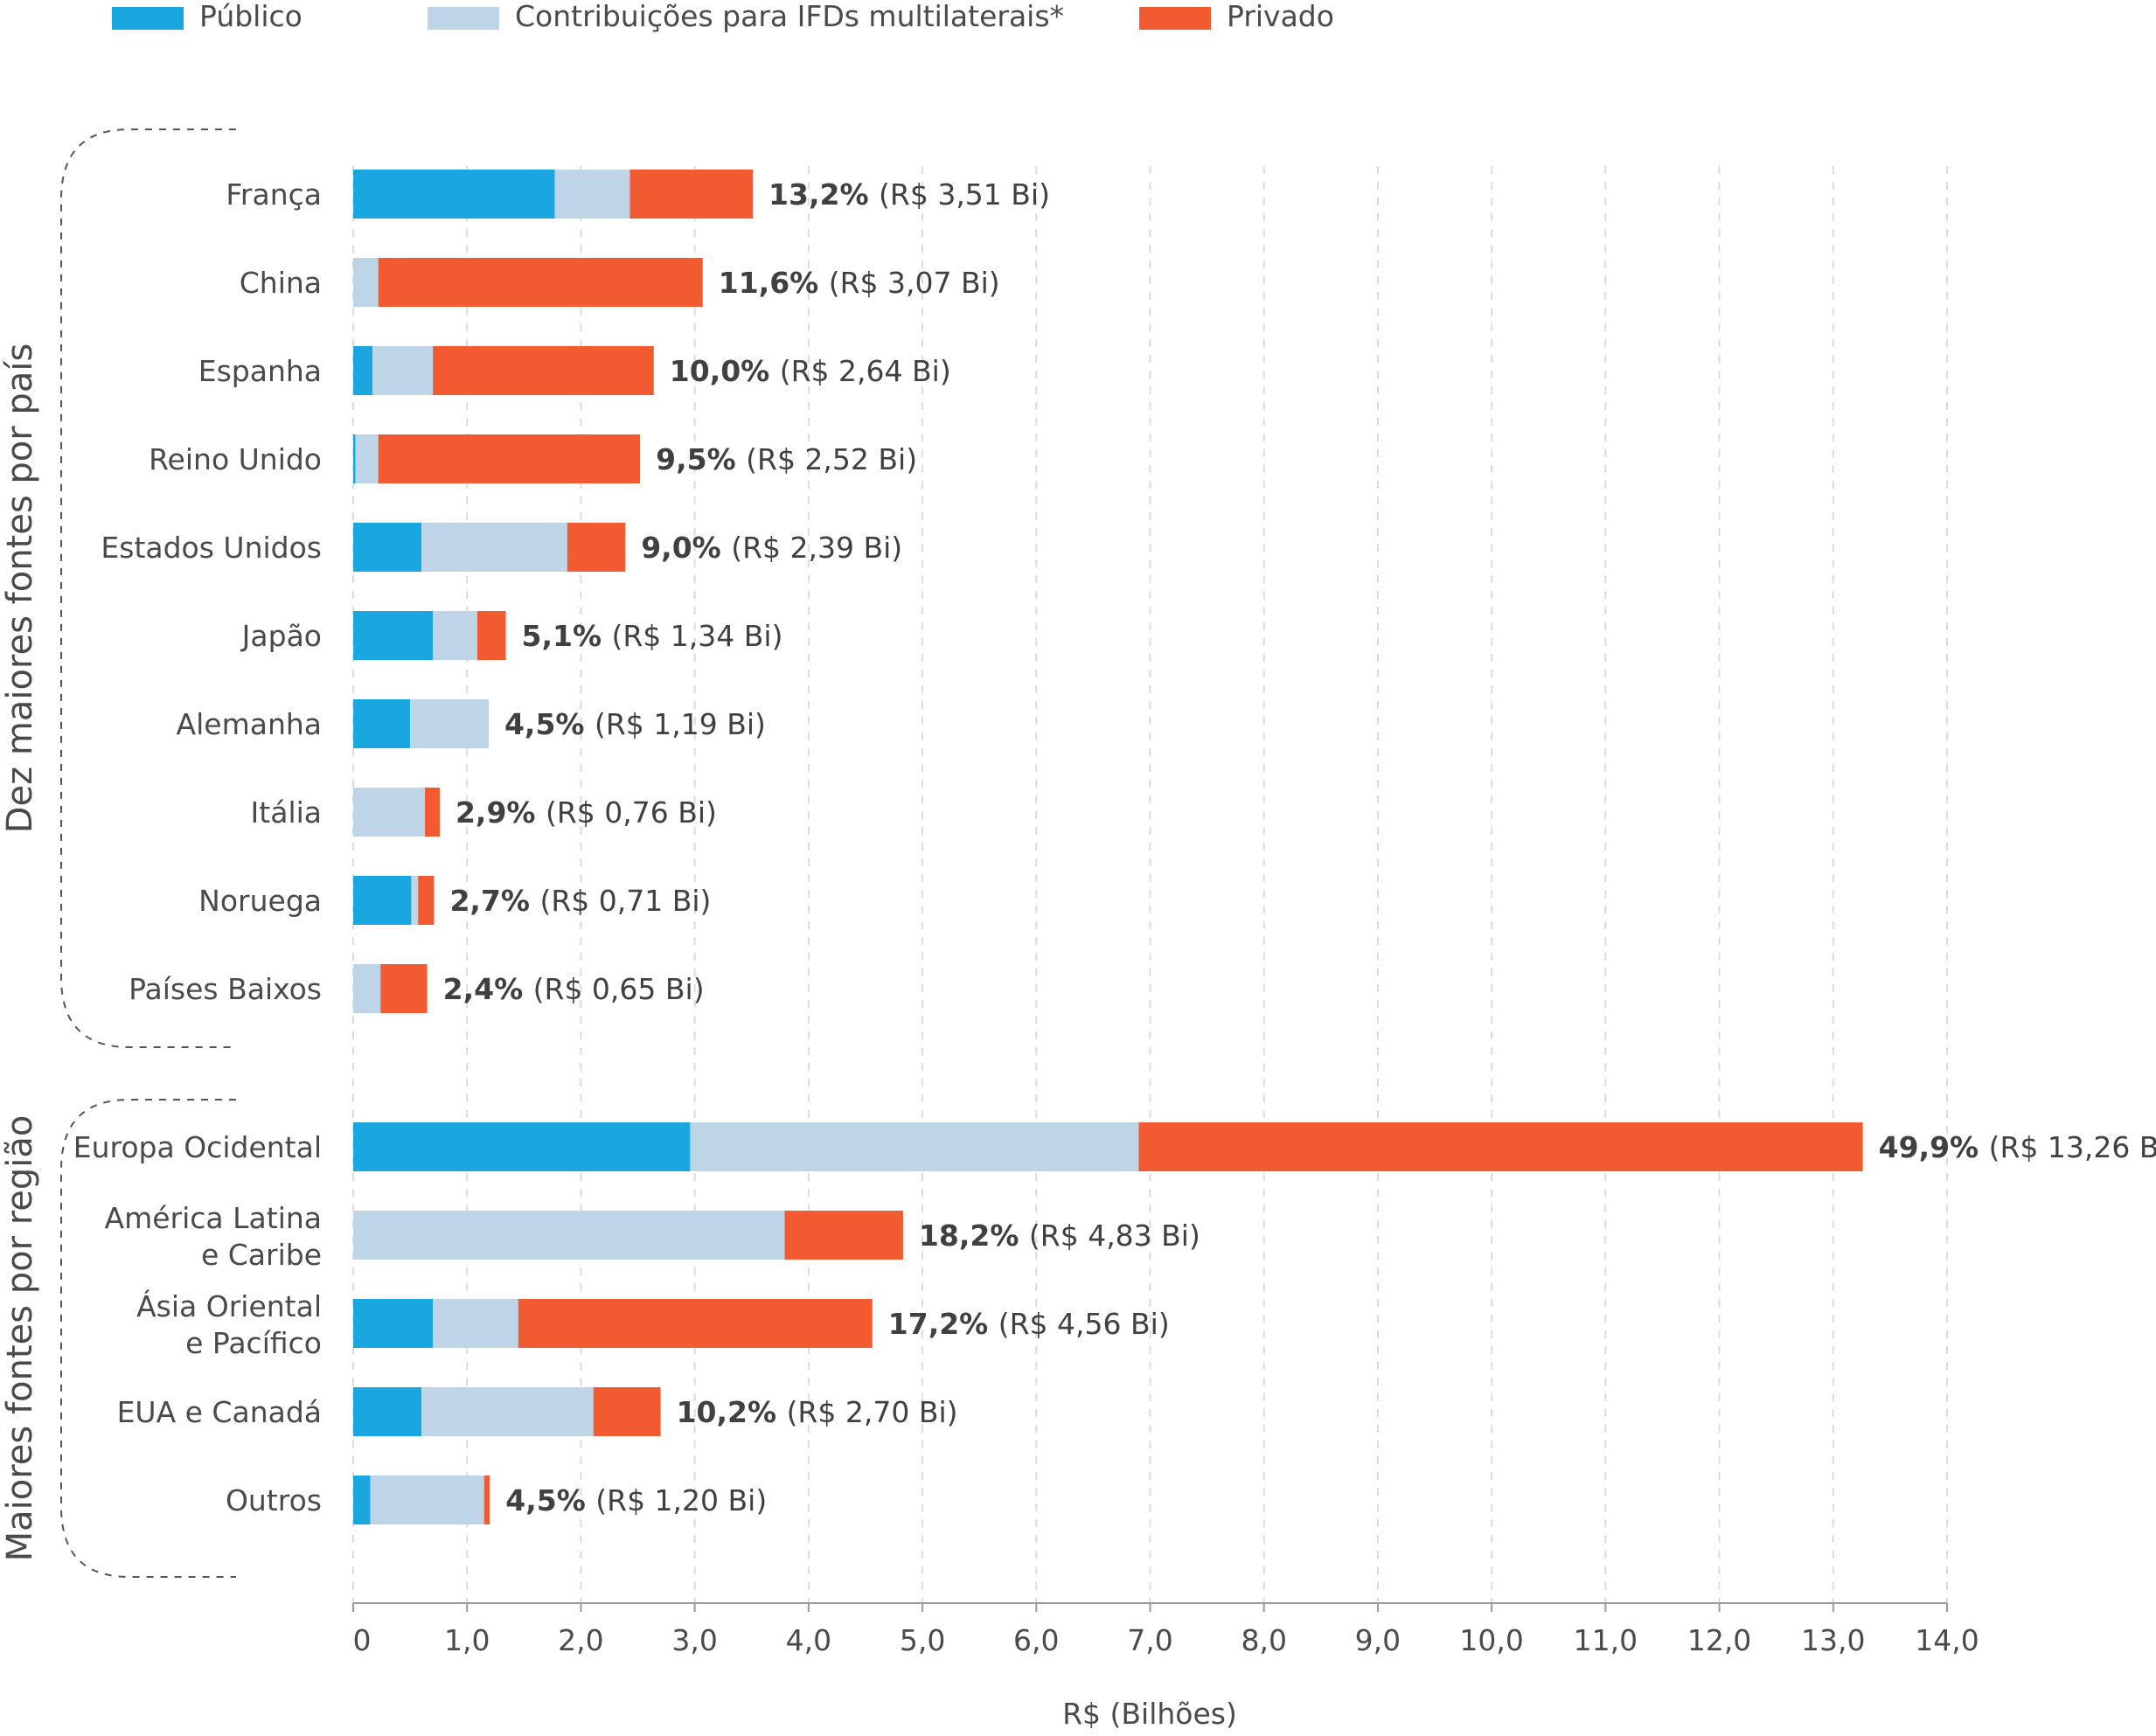  I want to click on data-label: 2,9% (R$ 0,76 Bi), so click(586, 812).